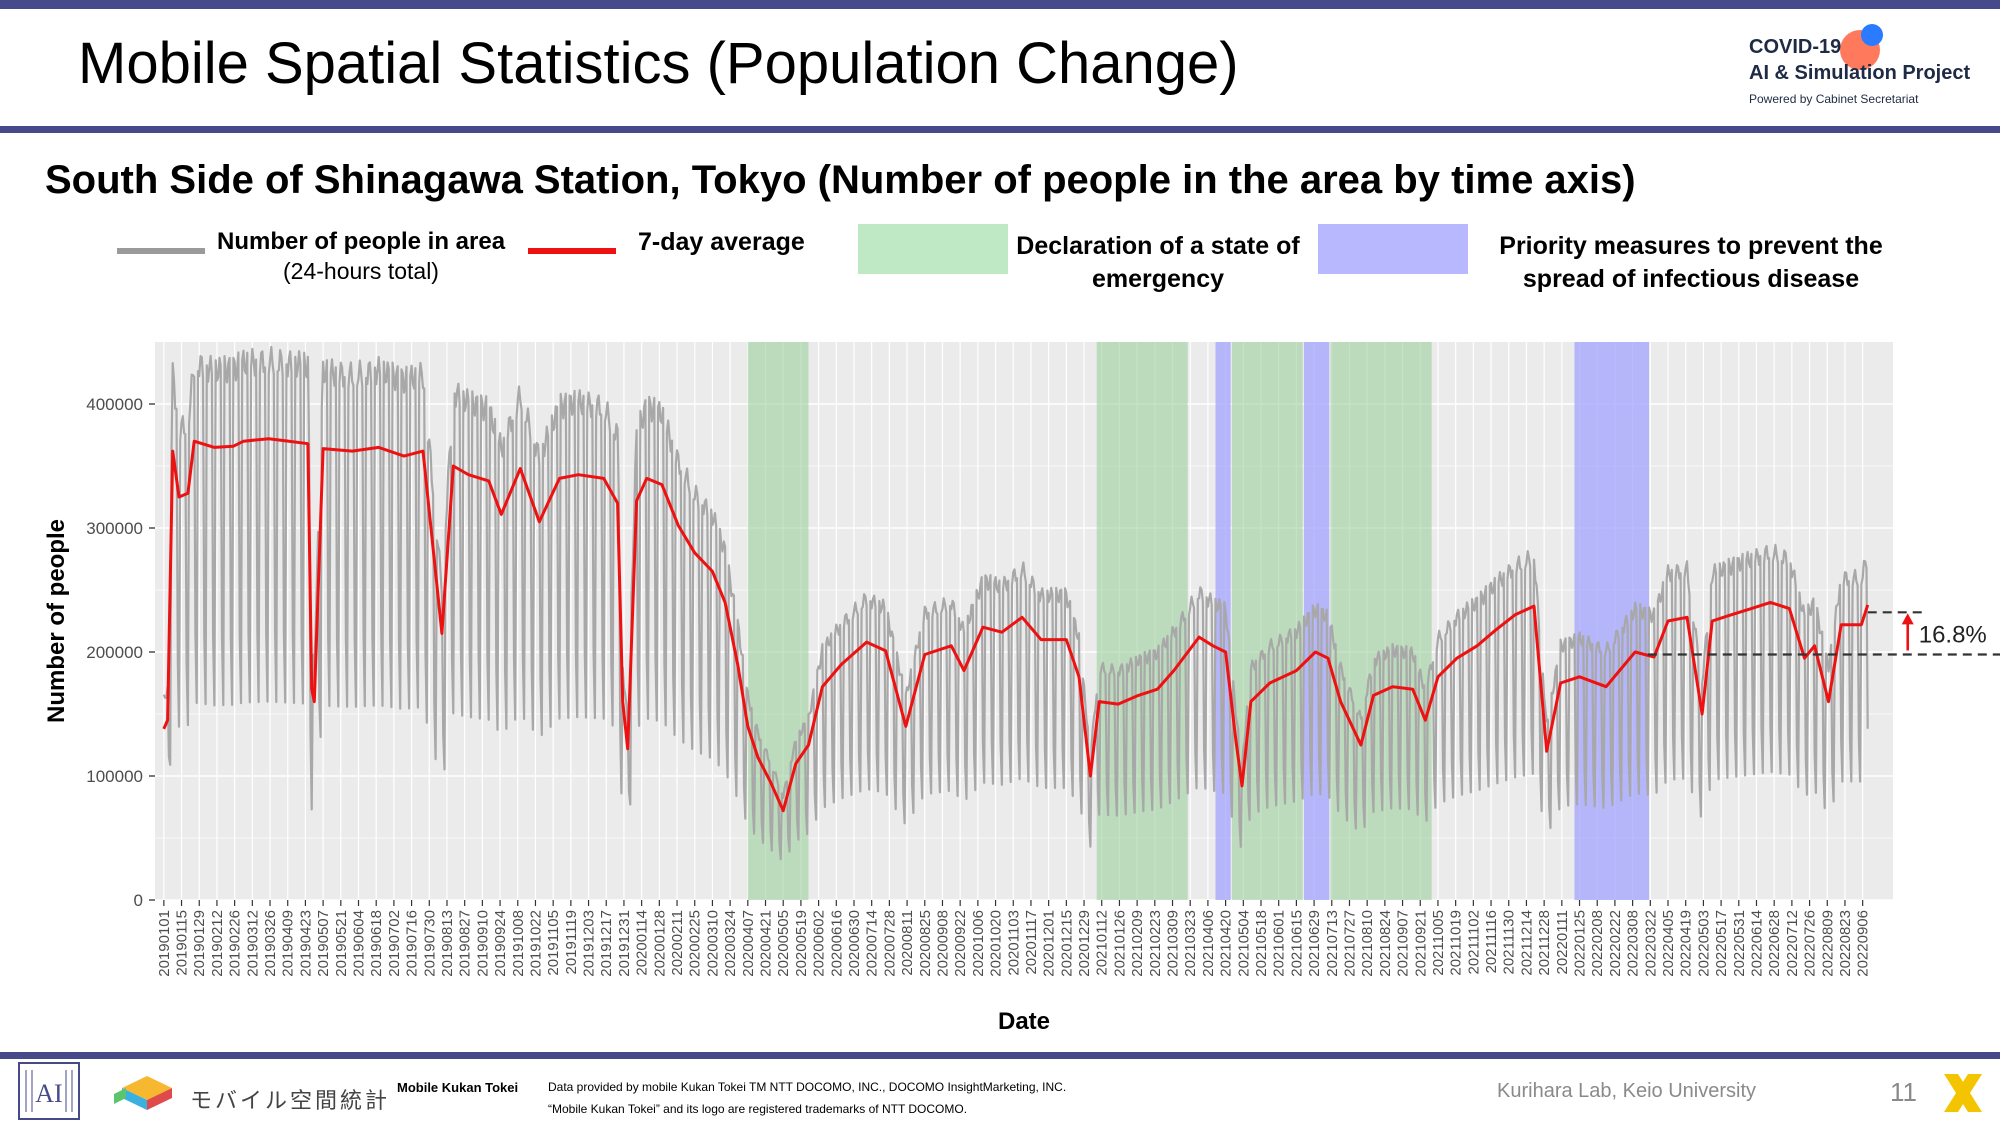 Image resolution: width=2000 pixels, height=1125 pixels. I want to click on x-tick-label: 20200811, so click(907, 943).